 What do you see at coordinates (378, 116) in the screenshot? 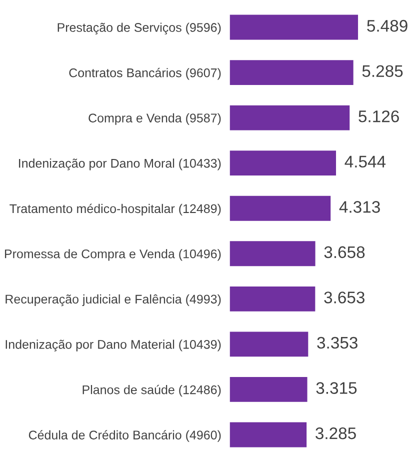
I see `data-label: 5.126` at bounding box center [378, 116].